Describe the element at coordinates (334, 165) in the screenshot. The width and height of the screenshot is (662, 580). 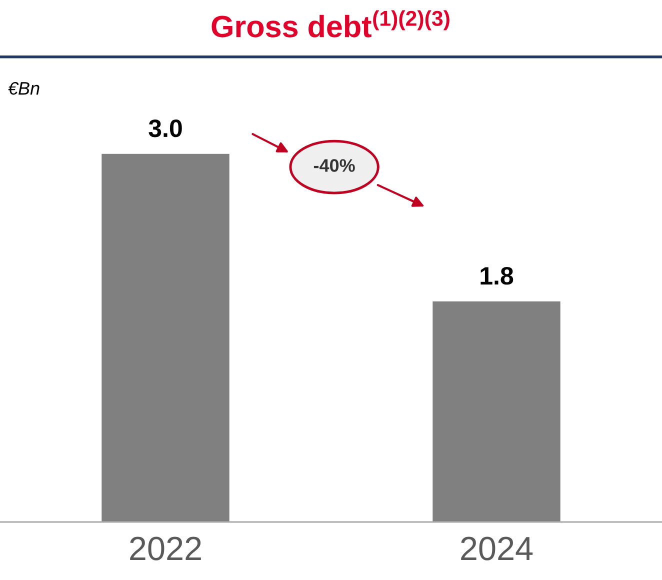
I see `annotation: -40%` at that location.